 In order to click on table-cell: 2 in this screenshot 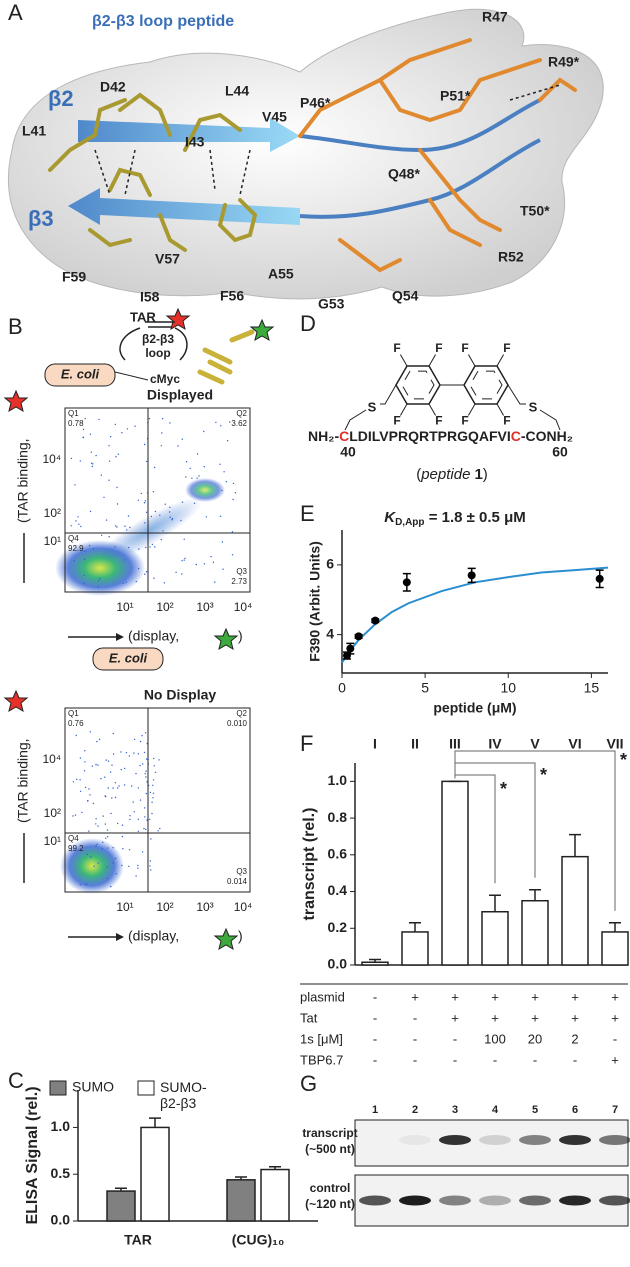, I will do `click(574, 1038)`.